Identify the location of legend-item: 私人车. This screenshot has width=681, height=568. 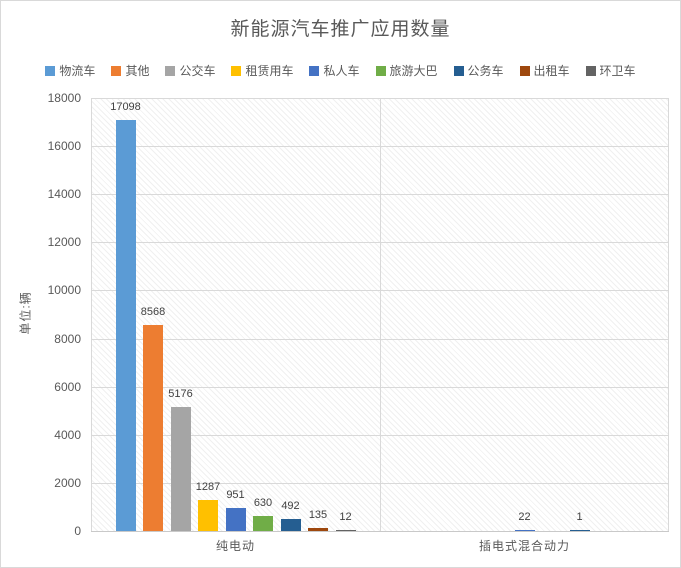
(334, 70).